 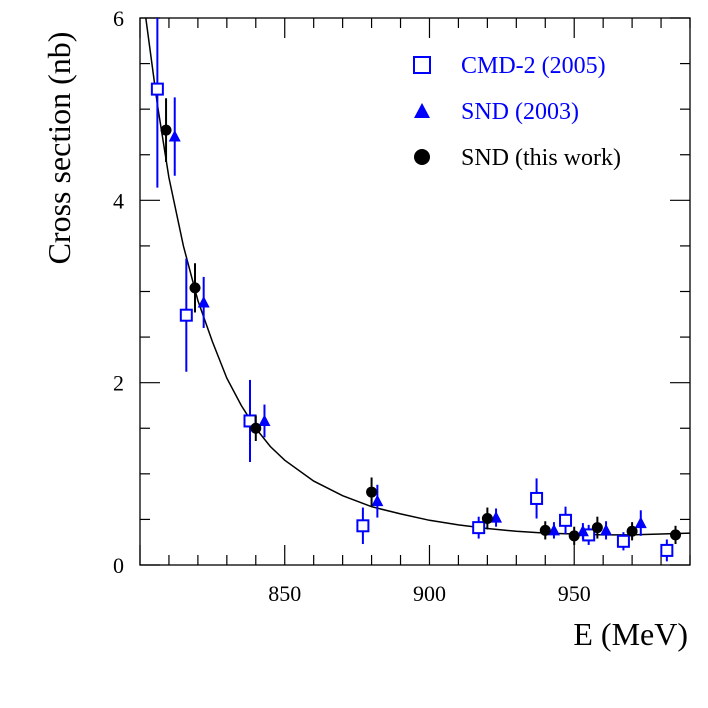 I want to click on y-tick-label: 6, so click(x=118, y=18).